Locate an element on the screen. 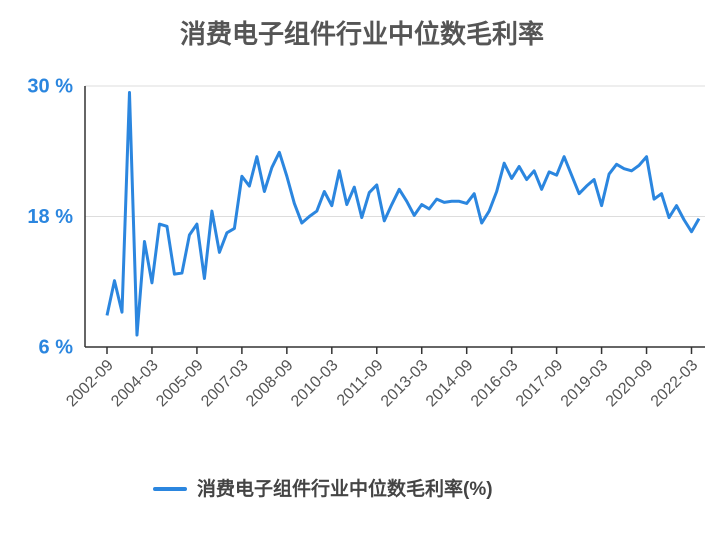 The height and width of the screenshot is (540, 724). y-tick-label: 18 % is located at coordinates (50, 217).